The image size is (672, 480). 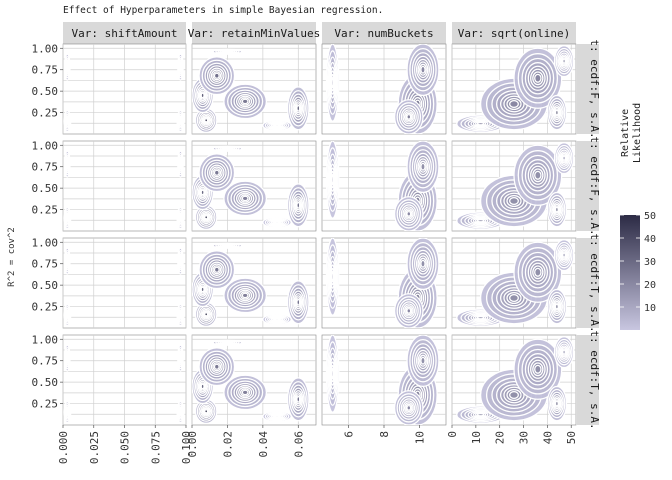 What do you see at coordinates (227, 444) in the screenshot?
I see `x-tick-label: 0.02` at bounding box center [227, 444].